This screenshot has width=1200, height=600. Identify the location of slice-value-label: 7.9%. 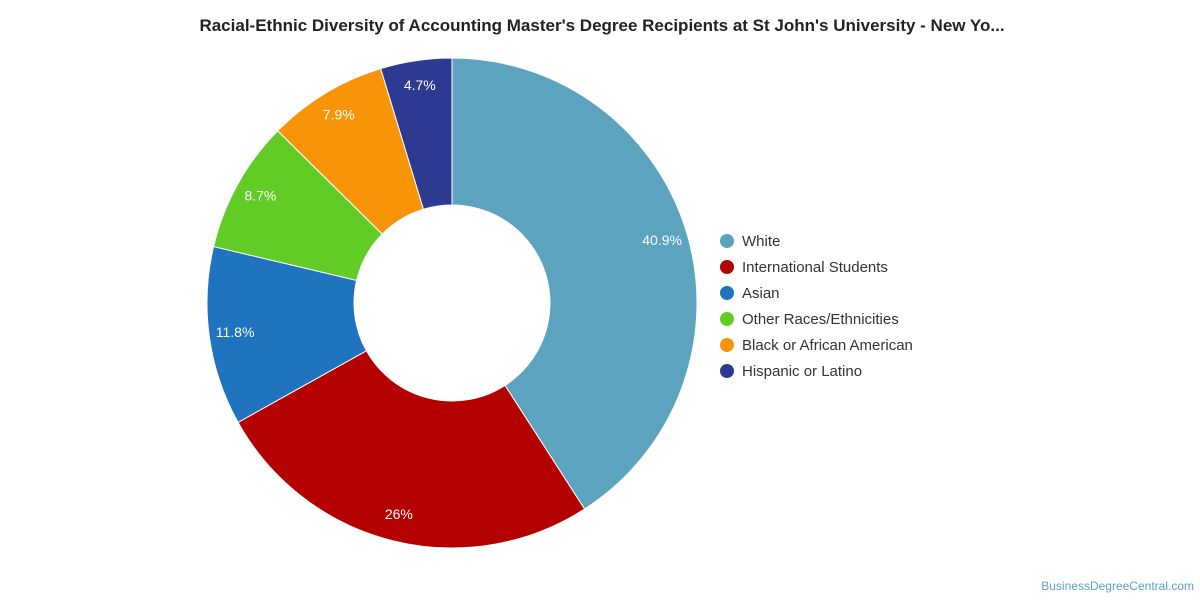
(339, 114).